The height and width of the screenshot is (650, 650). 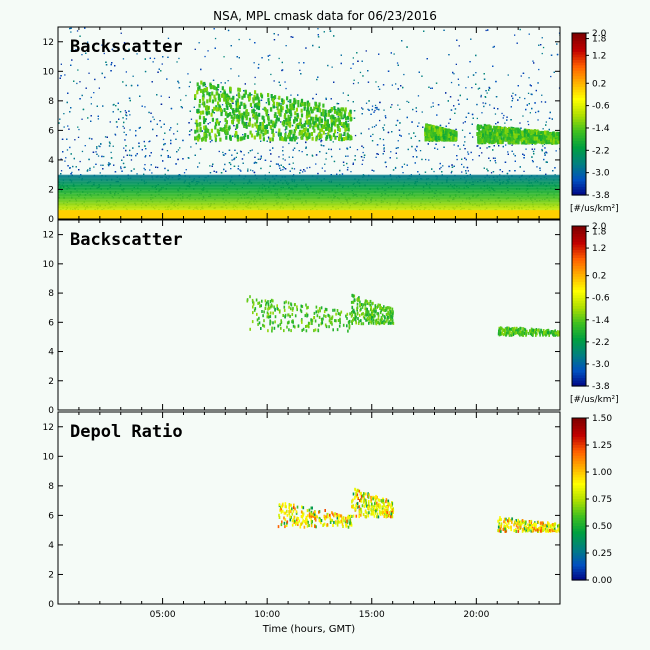 What do you see at coordinates (309, 629) in the screenshot?
I see `x-axis-title: Time (hours, GMT)` at bounding box center [309, 629].